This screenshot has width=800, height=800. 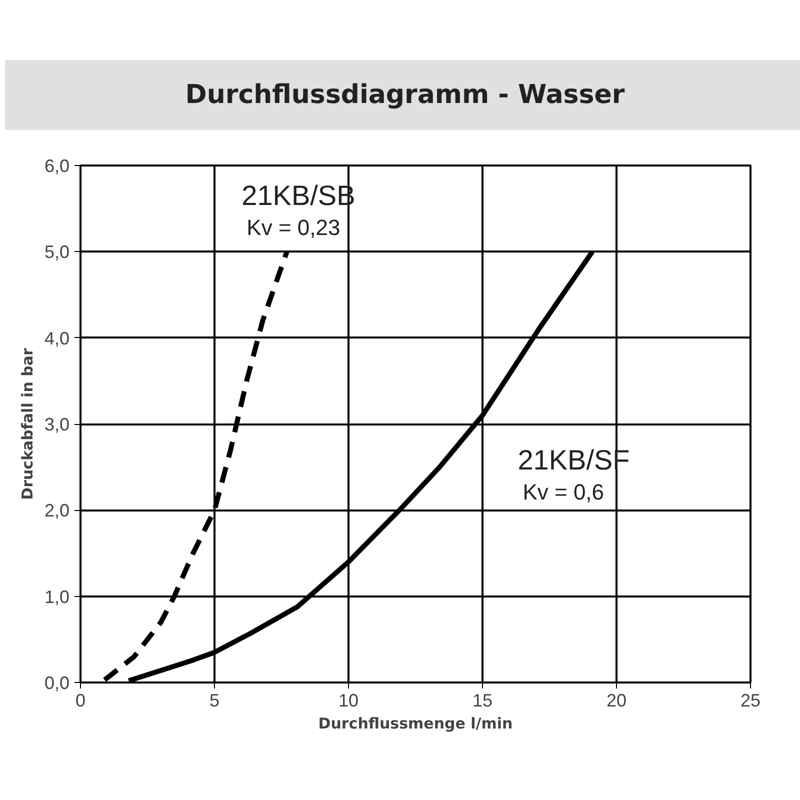 What do you see at coordinates (293, 227) in the screenshot?
I see `annotation: Kv = 0,23` at bounding box center [293, 227].